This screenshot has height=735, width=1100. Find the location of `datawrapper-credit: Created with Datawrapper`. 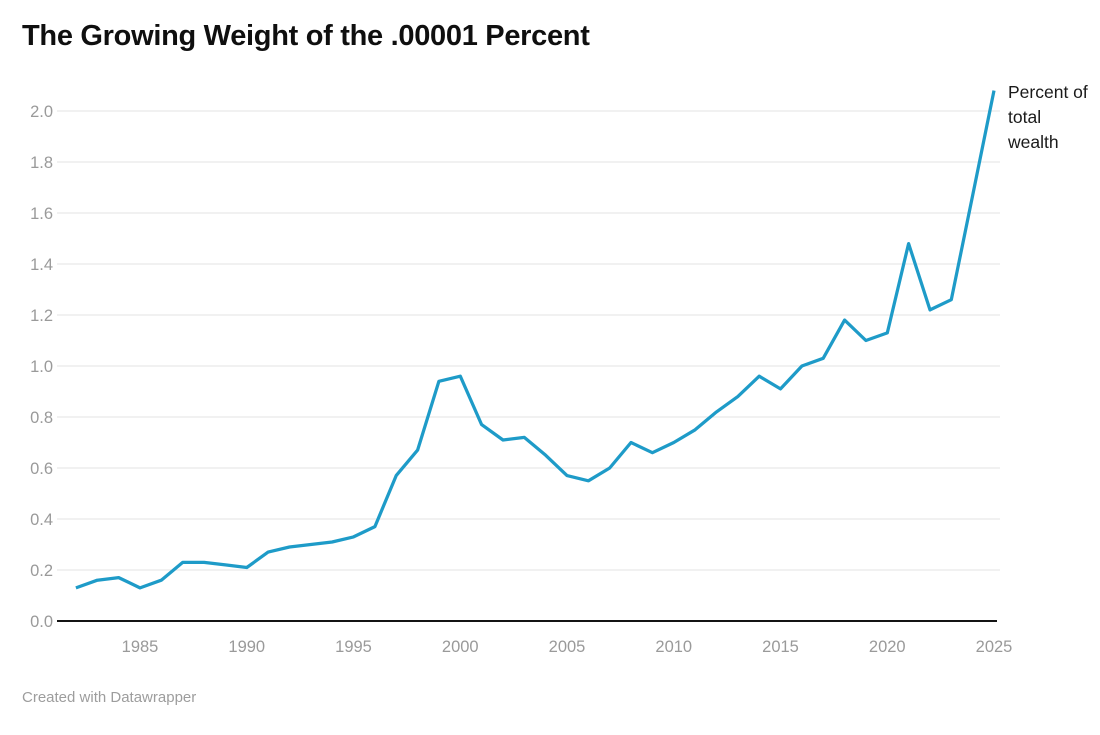

datawrapper-credit: Created with Datawrapper is located at coordinates (109, 697).